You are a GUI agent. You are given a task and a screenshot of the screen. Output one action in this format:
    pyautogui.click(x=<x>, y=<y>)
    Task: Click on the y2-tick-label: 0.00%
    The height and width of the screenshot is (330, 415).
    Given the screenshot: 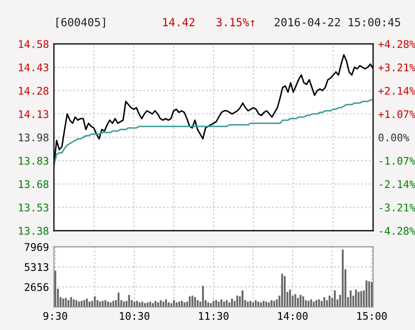 What is the action you would take?
    pyautogui.click(x=394, y=138)
    